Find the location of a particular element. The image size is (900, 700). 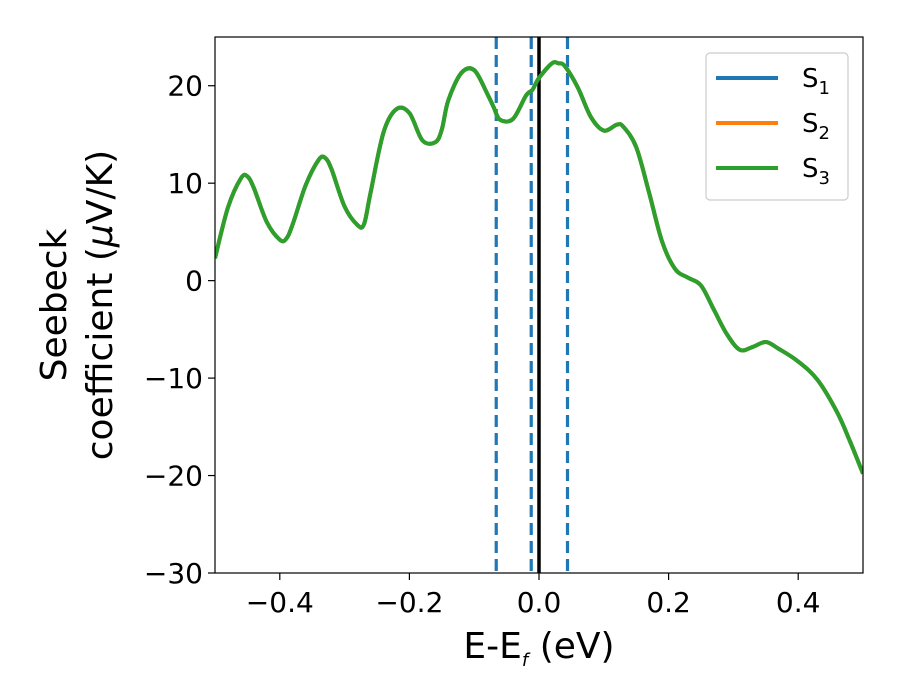

x-axis-ticks: −0.4 −0.2 0.0 0.2 0.4 is located at coordinates (533, 596).